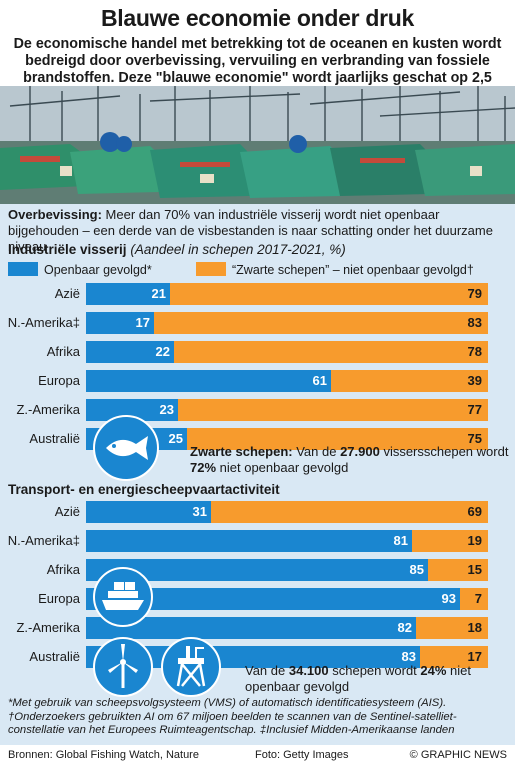 The width and height of the screenshot is (515, 766). What do you see at coordinates (175, 438) in the screenshot?
I see `value-label-public: 25` at bounding box center [175, 438].